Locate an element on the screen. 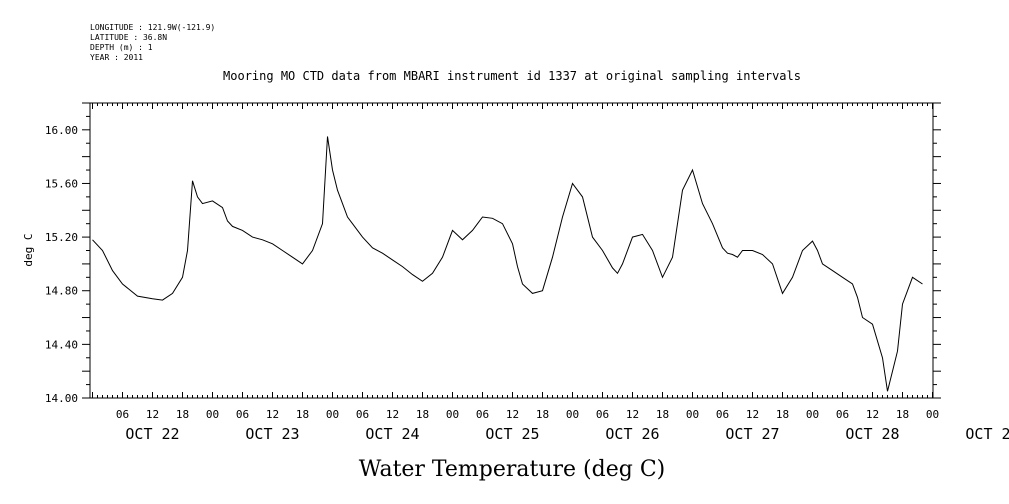 This screenshot has width=1009, height=504. x-day-label: OCT 23 is located at coordinates (272, 434).